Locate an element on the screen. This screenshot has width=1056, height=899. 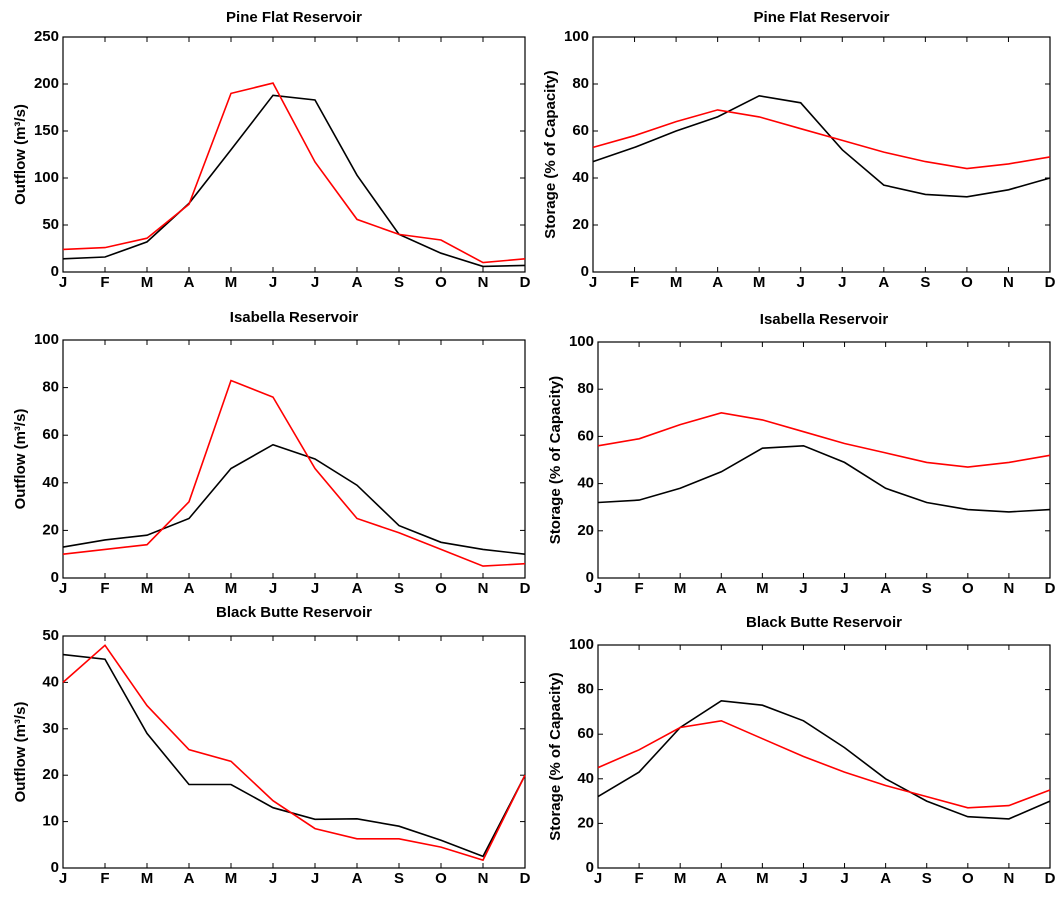
y-tick-label: 50 is located at coordinates (50, 224).